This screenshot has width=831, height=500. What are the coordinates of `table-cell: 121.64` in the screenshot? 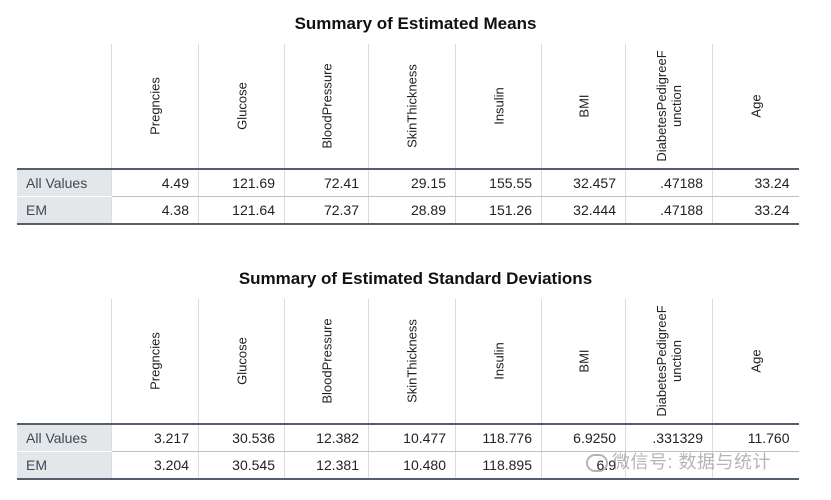 It's located at (241, 210).